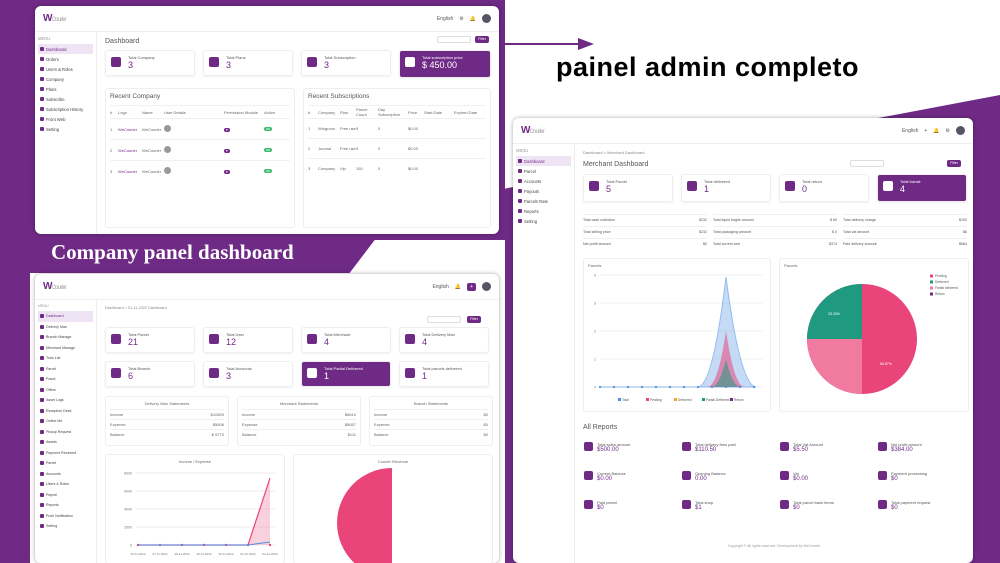 The image size is (1000, 563). Describe the element at coordinates (397, 148) in the screenshot. I see `table-row: 2 Journal Free use 9 0 $0.00` at that location.